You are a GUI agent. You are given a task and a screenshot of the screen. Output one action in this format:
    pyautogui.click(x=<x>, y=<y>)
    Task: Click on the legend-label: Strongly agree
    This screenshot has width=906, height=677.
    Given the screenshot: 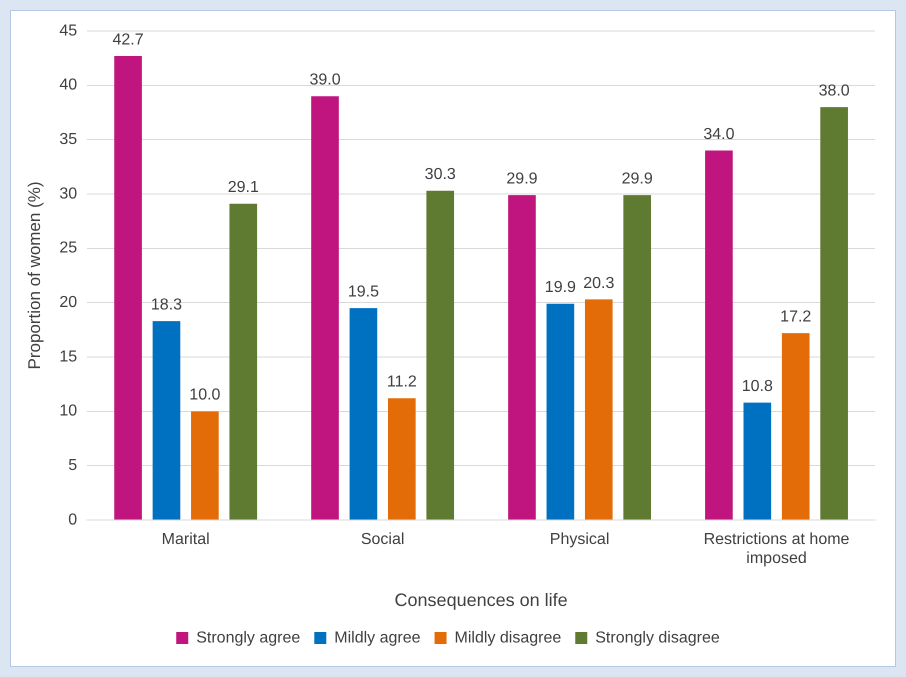 What is the action you would take?
    pyautogui.click(x=248, y=637)
    